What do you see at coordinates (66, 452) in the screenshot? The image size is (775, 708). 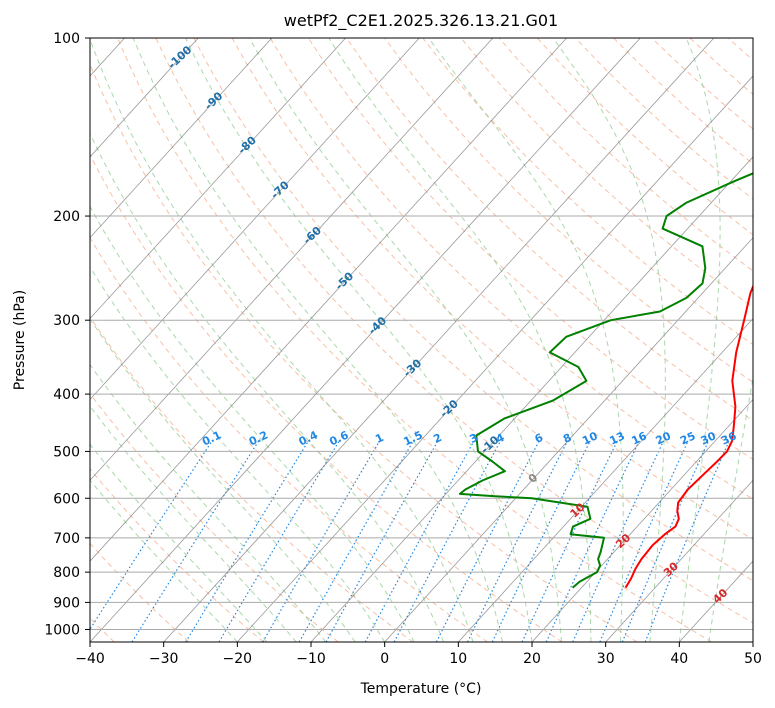 I see `y-tick-label: 500` at bounding box center [66, 452].